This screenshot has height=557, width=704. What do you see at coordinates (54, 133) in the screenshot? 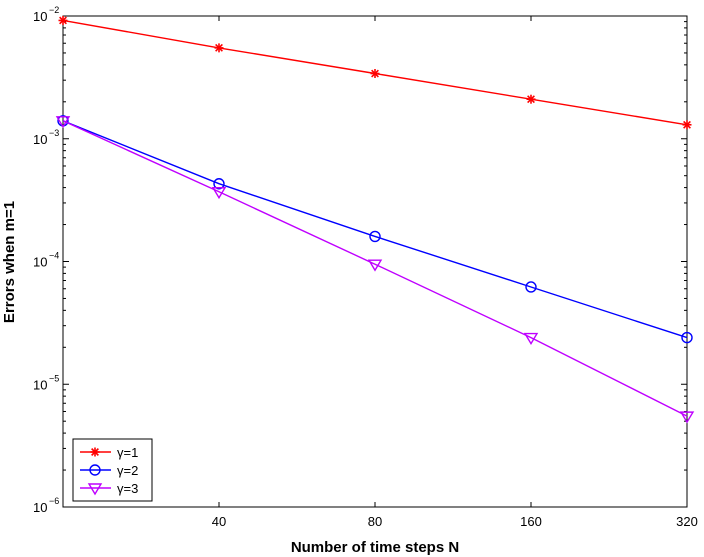
I see `y-tick-exponent: −3` at bounding box center [54, 133].